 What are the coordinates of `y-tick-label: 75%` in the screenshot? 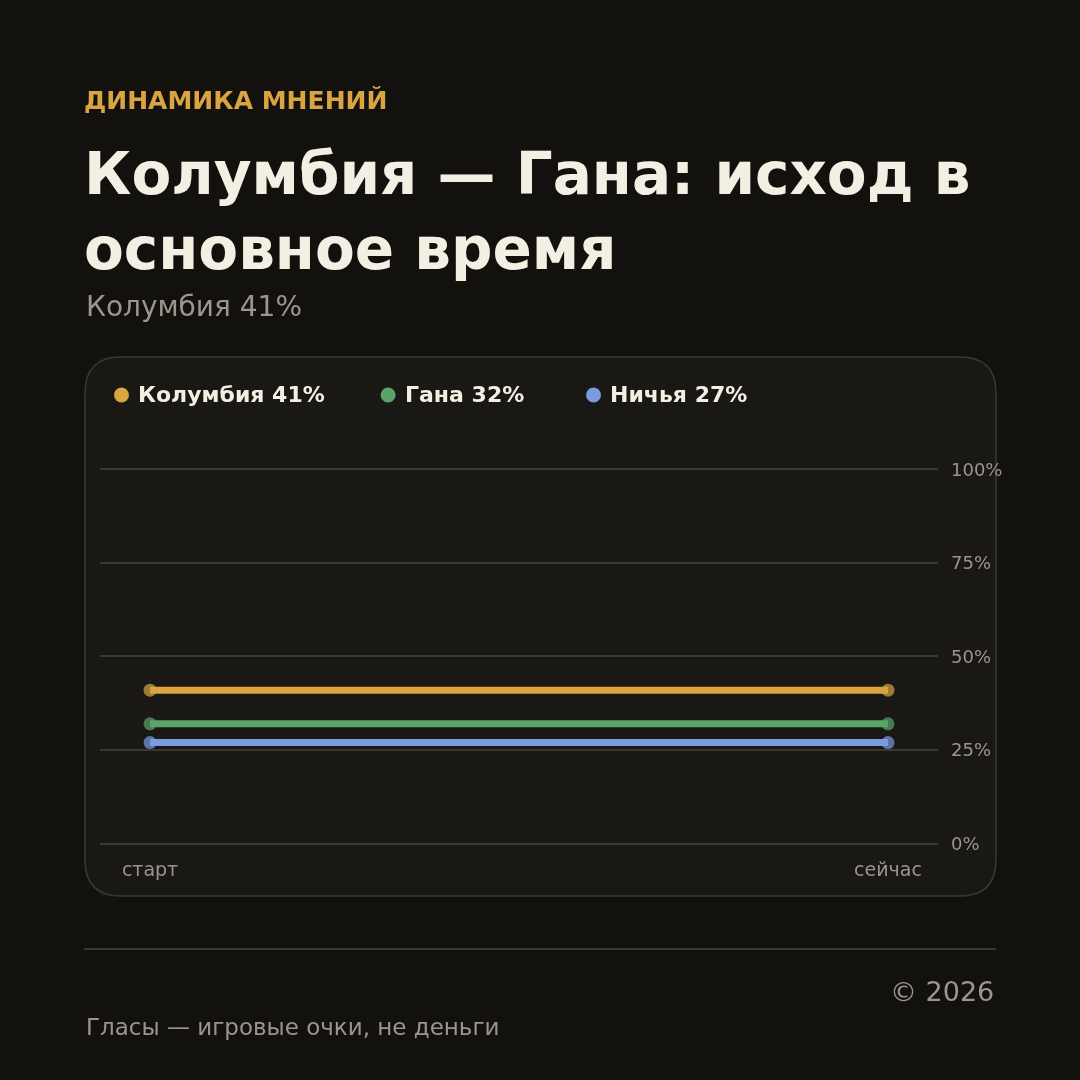 It's located at (971, 563).